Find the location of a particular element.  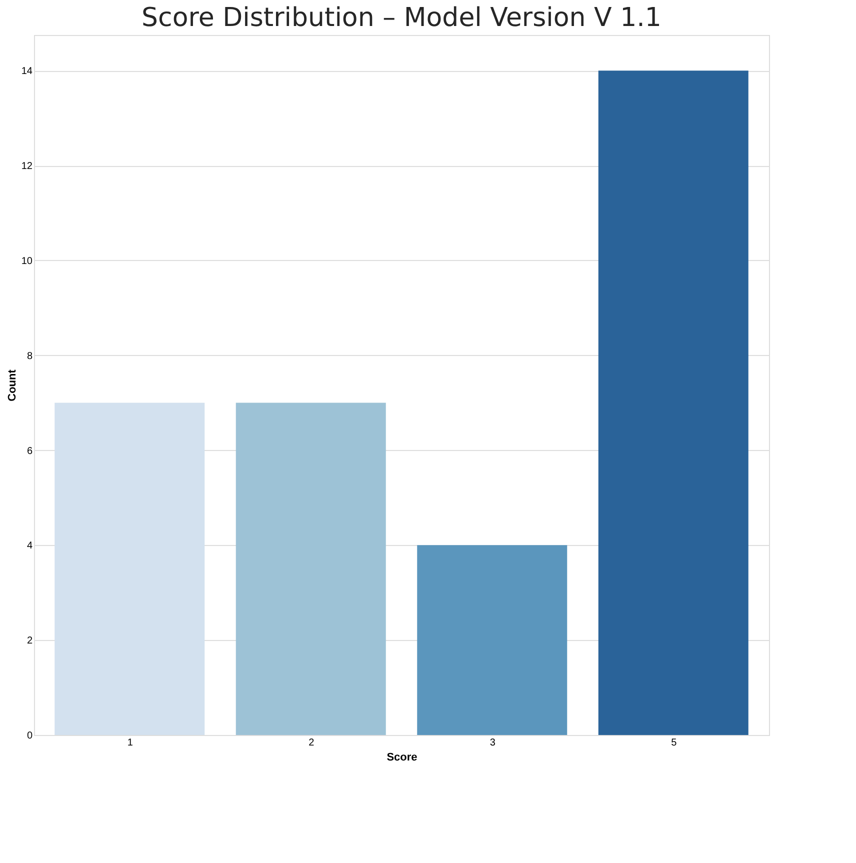

y-tick-label: 8 is located at coordinates (29, 356).